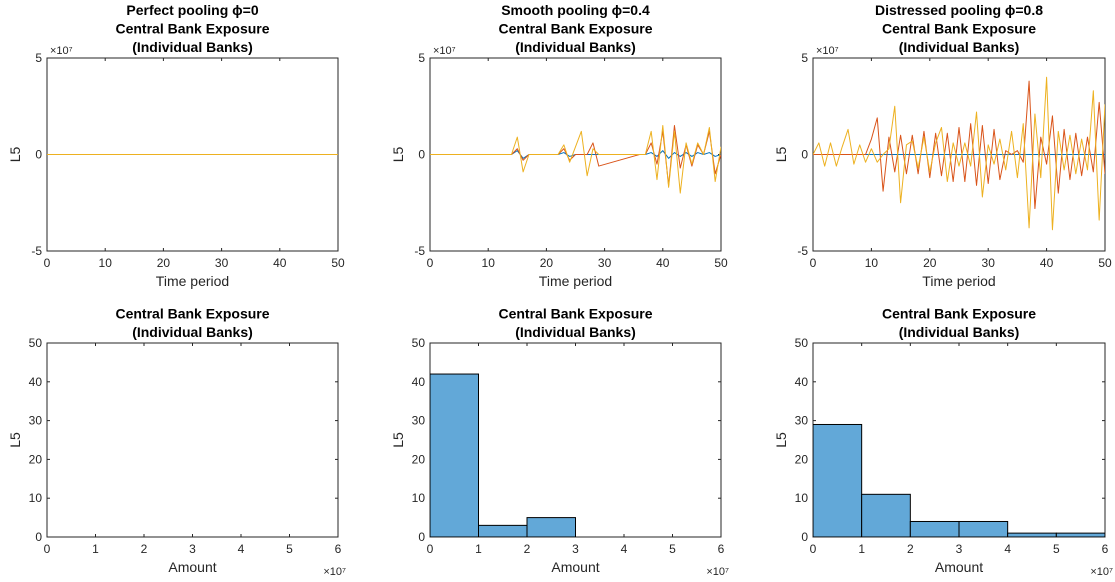 The height and width of the screenshot is (582, 1115). Describe the element at coordinates (192, 440) in the screenshot. I see `plot-area` at that location.